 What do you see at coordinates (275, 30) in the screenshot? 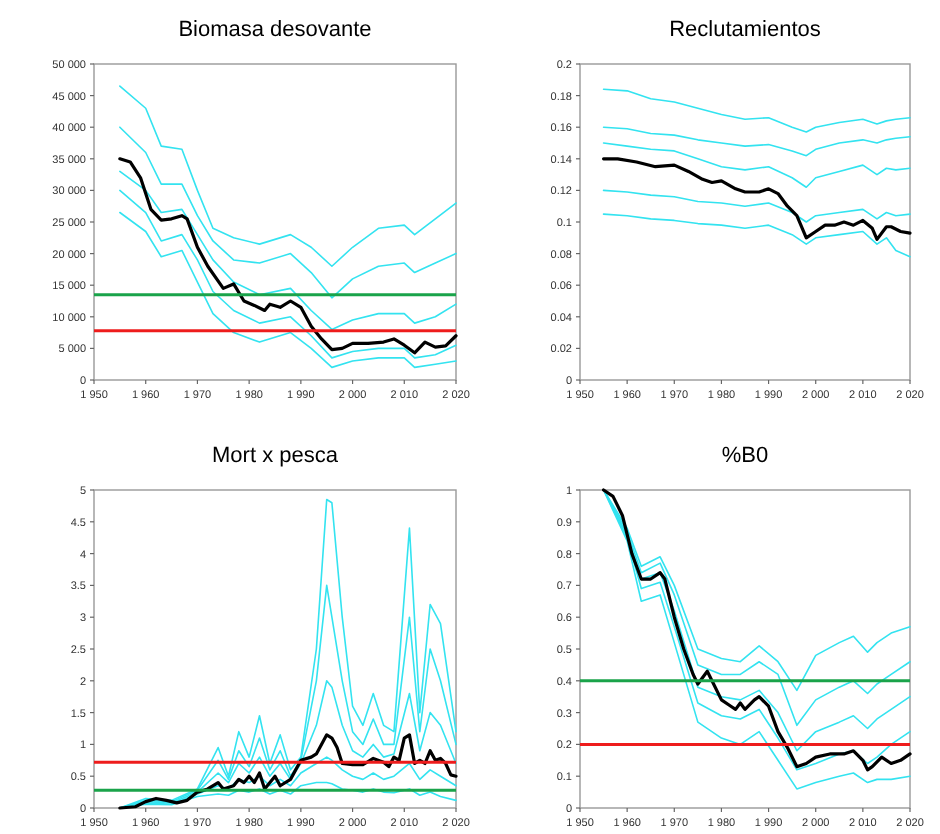
I see `chart-title: Biomasa desovante` at bounding box center [275, 30].